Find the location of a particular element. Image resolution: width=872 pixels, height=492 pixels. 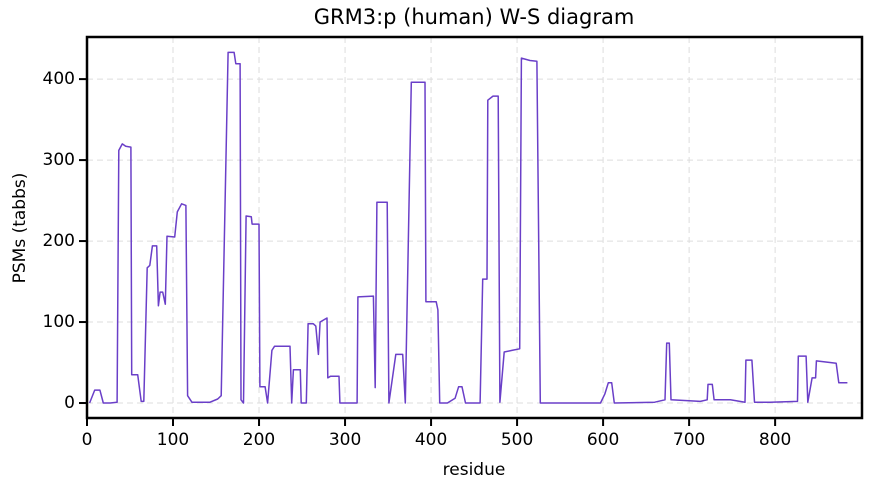

chart-title: GRM3:p (human) W-S diagram is located at coordinates (474, 17).